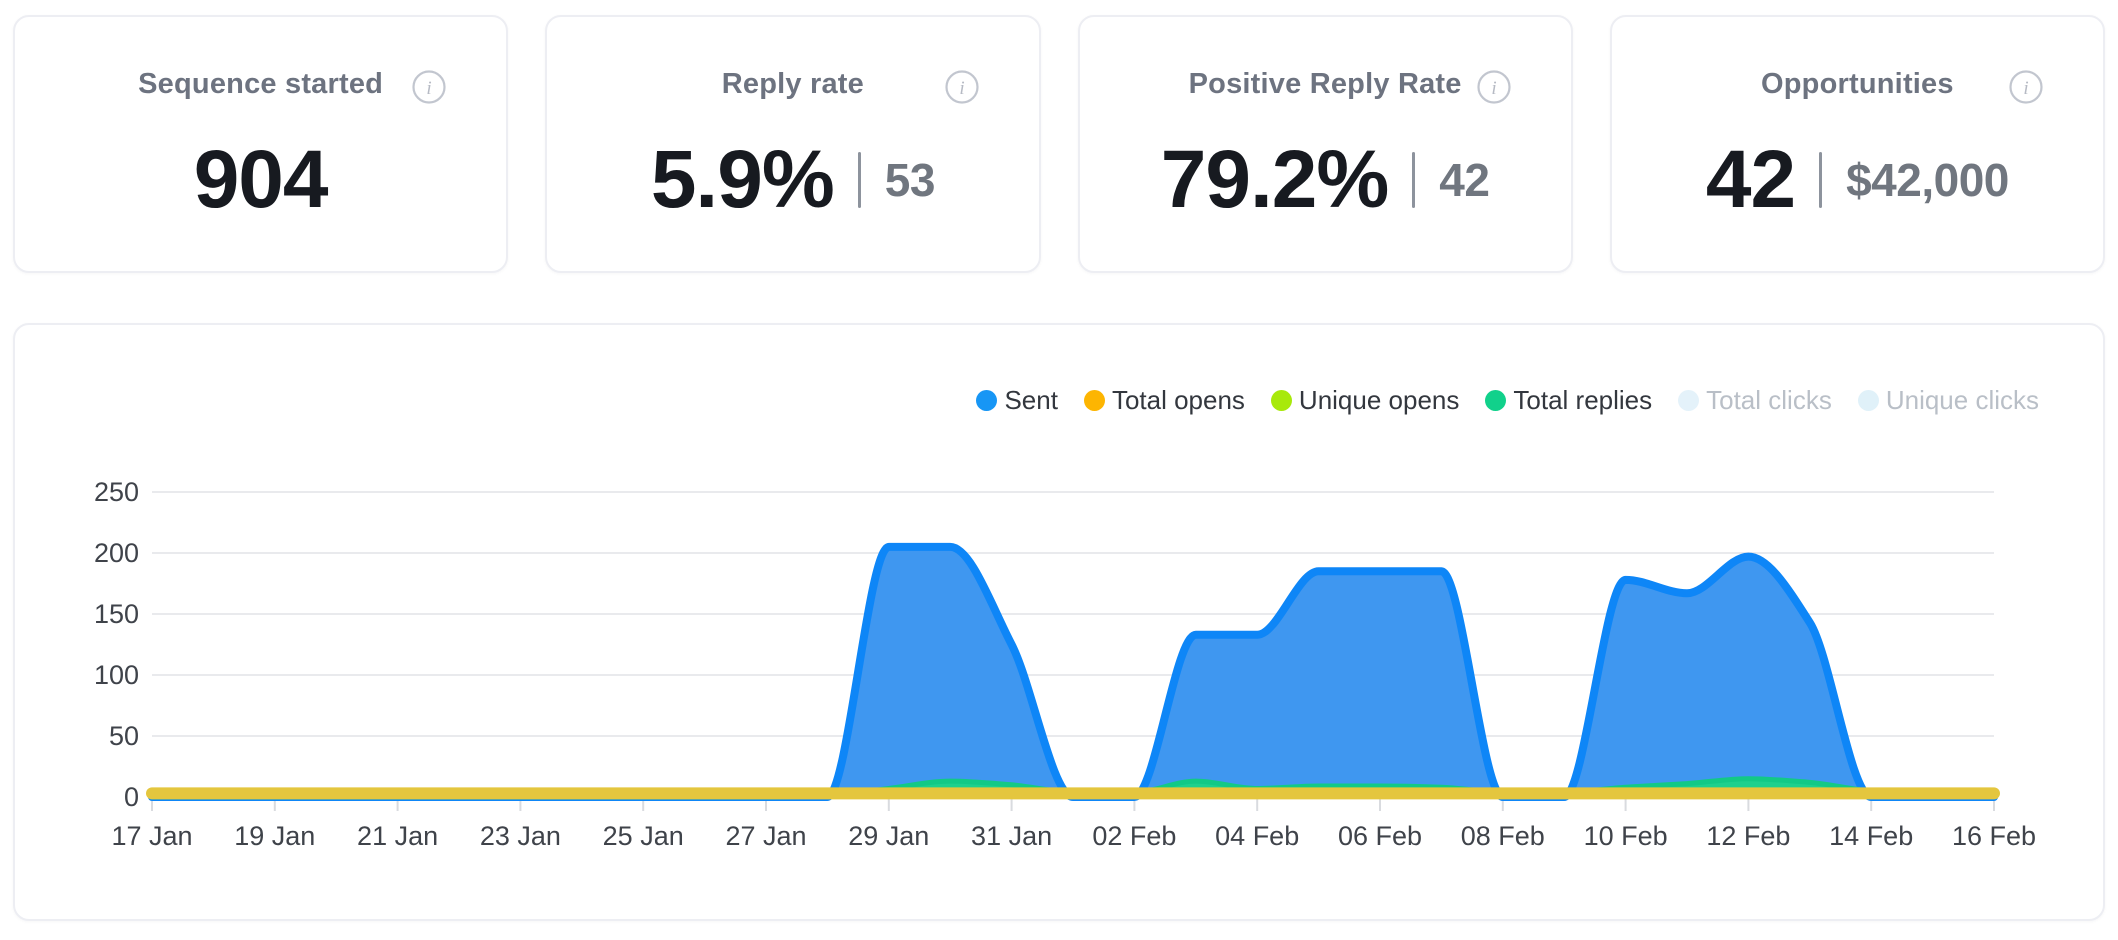 The height and width of the screenshot is (940, 2118). I want to click on stat-value-row: 5.9% 53, so click(792, 180).